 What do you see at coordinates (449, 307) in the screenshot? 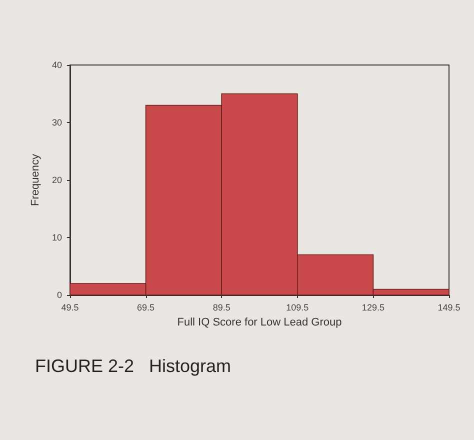
I see `x-tick-label: 149.5` at bounding box center [449, 307].